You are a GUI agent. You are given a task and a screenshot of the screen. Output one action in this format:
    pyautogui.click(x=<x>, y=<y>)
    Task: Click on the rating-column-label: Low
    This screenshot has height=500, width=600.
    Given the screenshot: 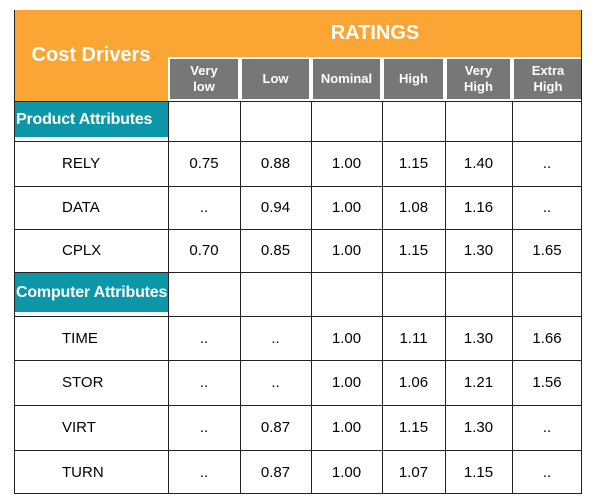 What is the action you would take?
    pyautogui.click(x=276, y=79)
    